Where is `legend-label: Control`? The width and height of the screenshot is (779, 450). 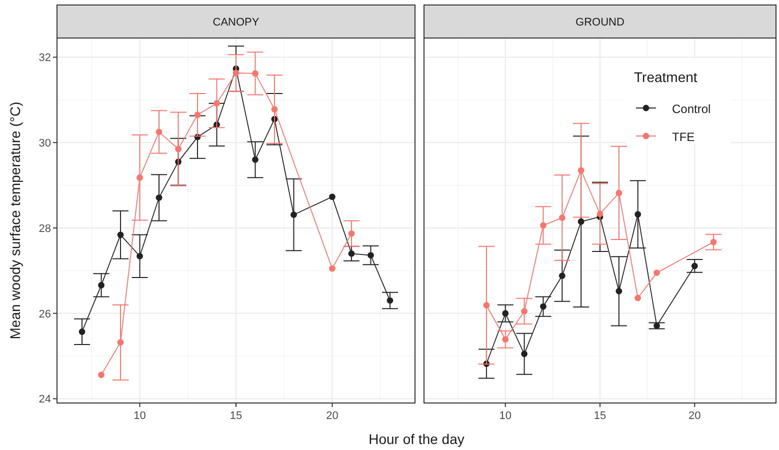
legend-label: Control is located at coordinates (691, 109).